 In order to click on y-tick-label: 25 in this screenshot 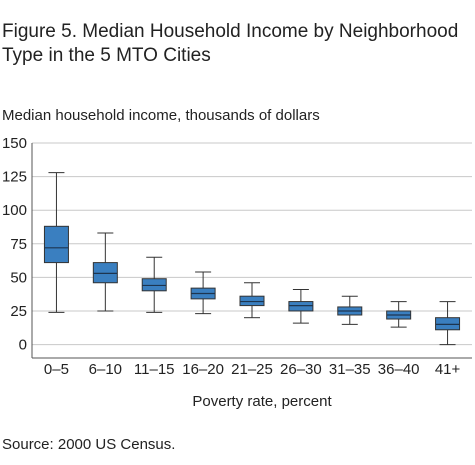, I will do `click(18, 311)`.